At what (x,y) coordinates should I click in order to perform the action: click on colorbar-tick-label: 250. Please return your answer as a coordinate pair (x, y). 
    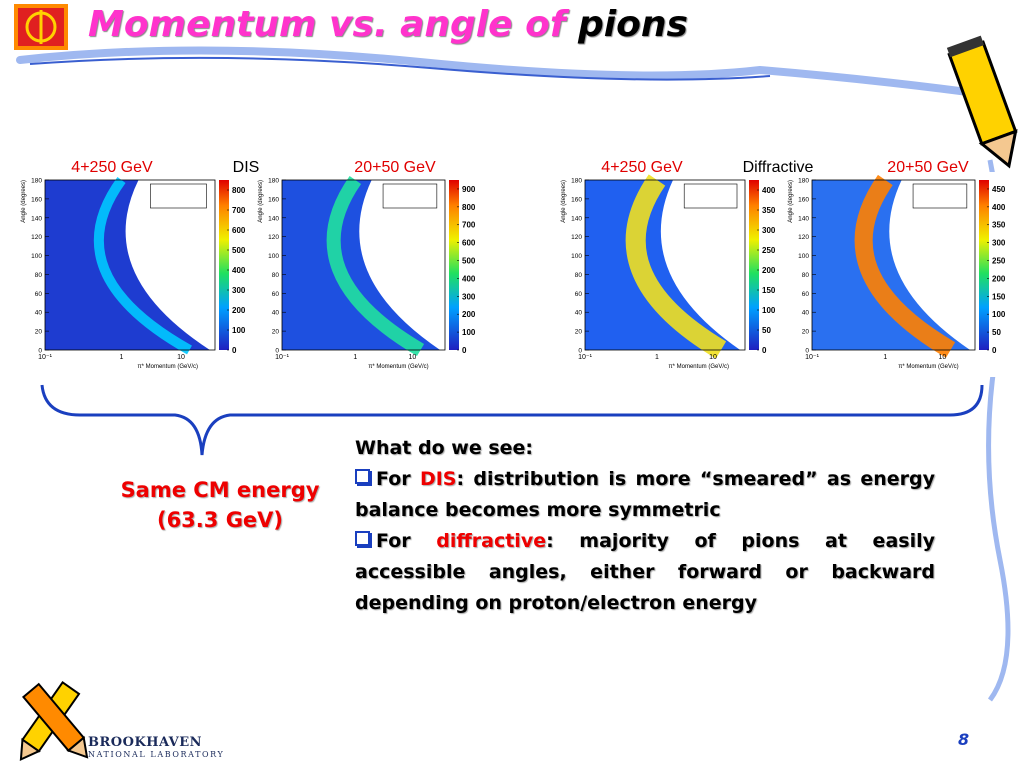
    Looking at the image, I should click on (999, 261).